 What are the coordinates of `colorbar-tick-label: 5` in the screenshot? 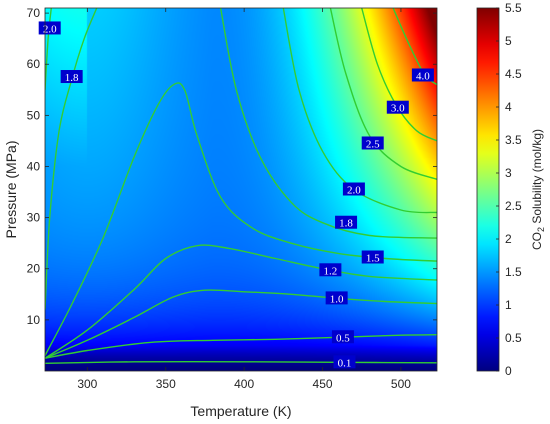 It's located at (508, 41).